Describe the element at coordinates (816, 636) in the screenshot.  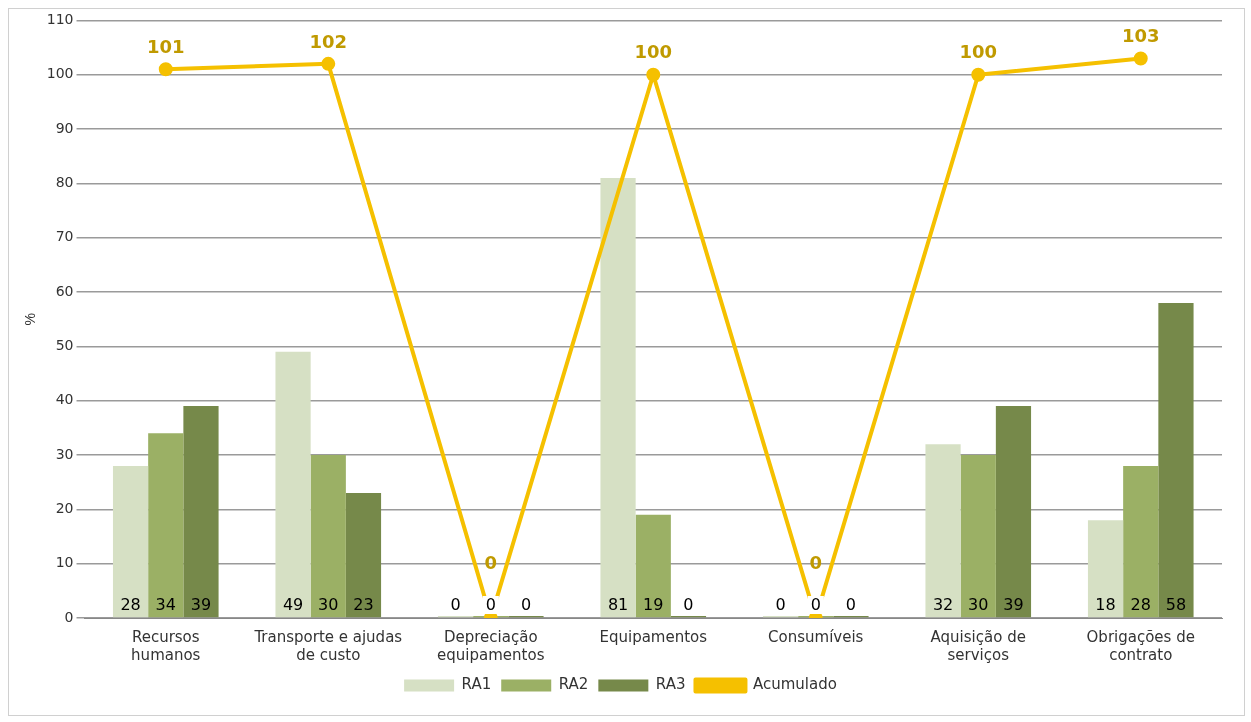
I see `x-tick-label: Consumíveis` at that location.